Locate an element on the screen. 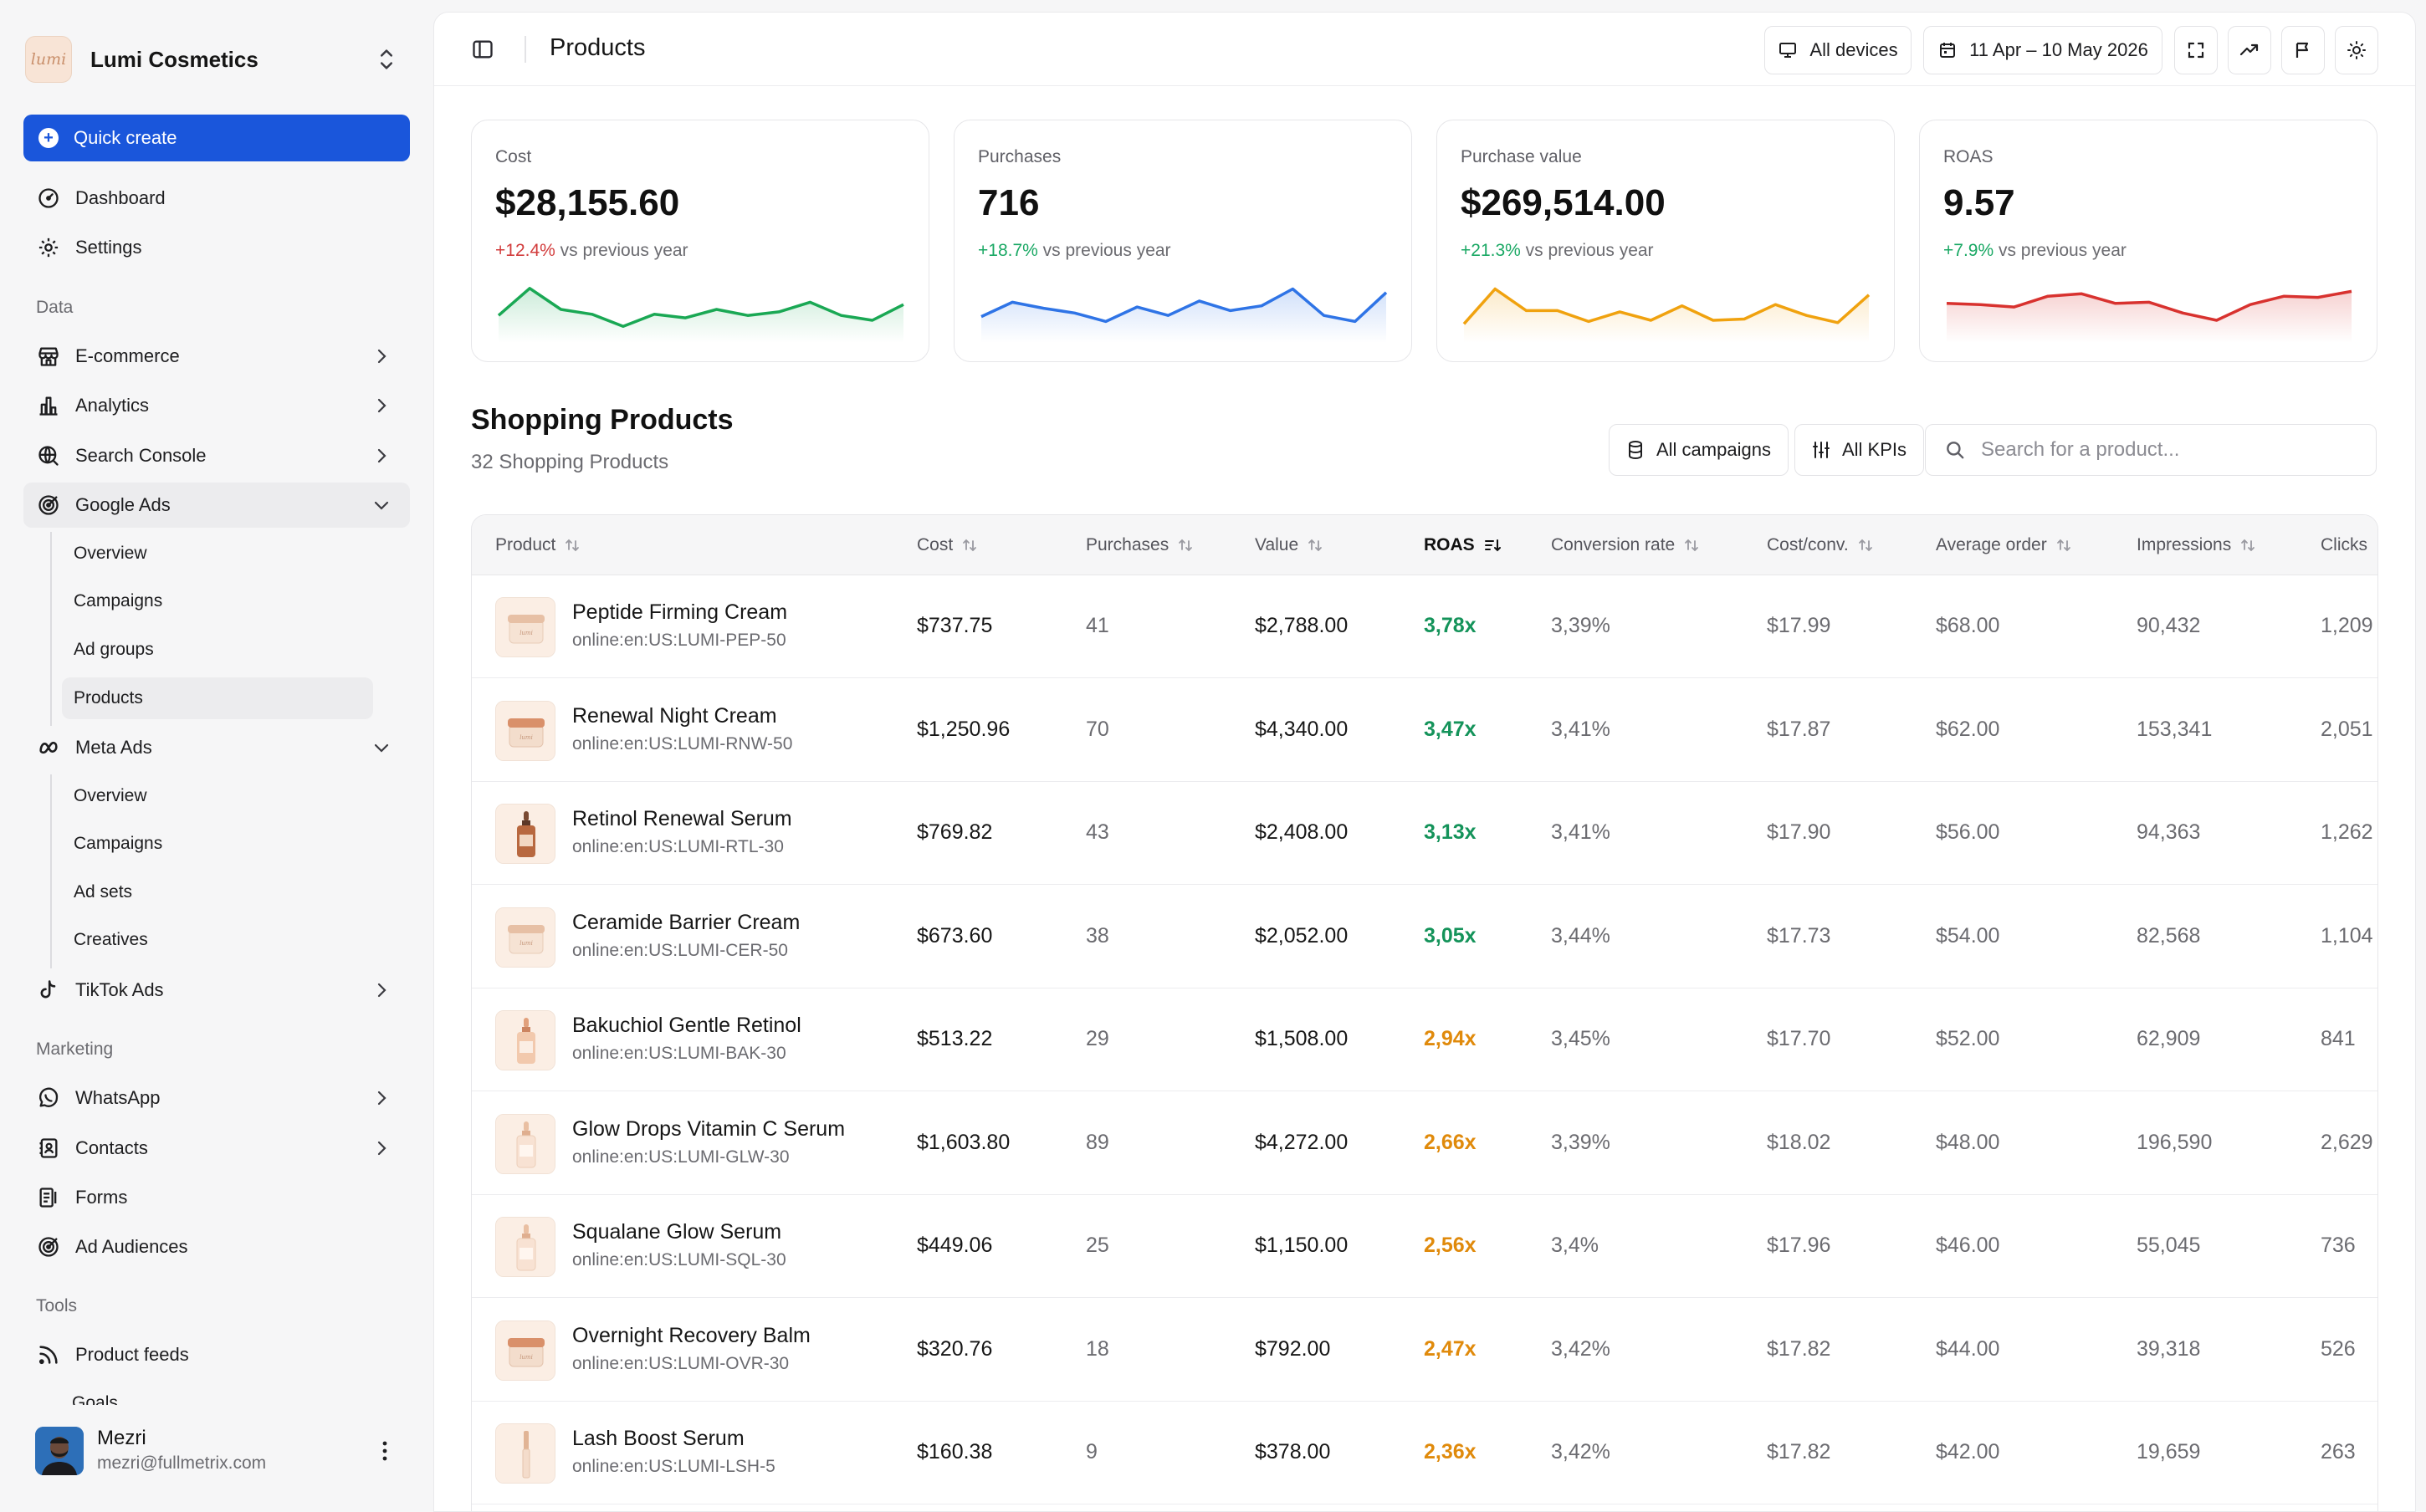 This screenshot has width=2426, height=1512. cell-conversion-rate: 3,41% is located at coordinates (1580, 729).